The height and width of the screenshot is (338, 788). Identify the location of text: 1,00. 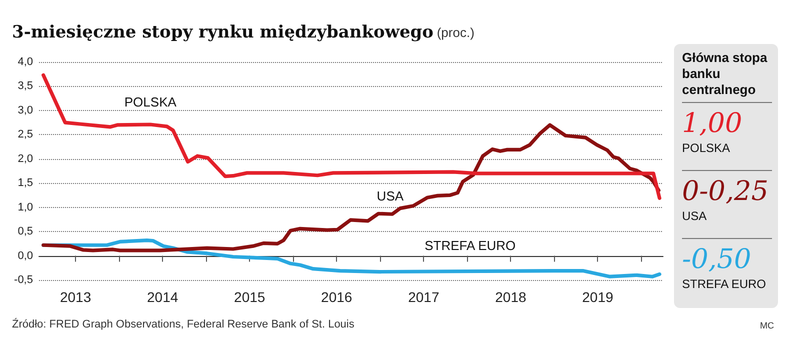
(712, 123).